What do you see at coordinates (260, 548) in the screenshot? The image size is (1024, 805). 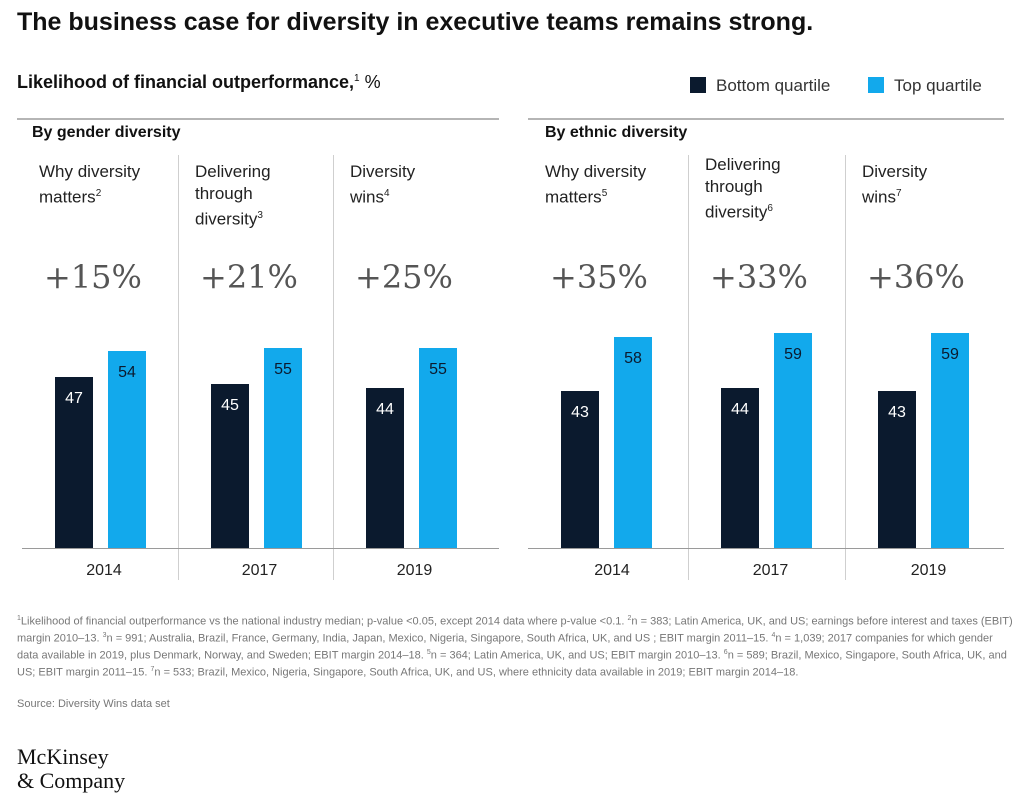 I see `axis-baseline-gender` at bounding box center [260, 548].